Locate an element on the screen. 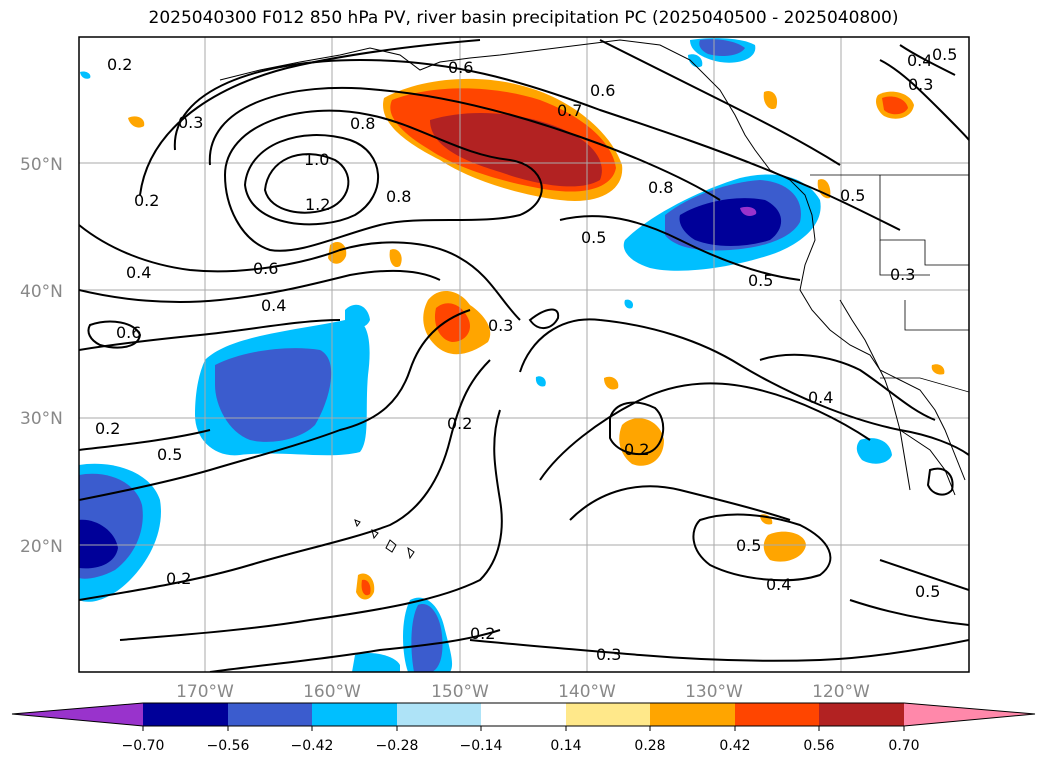 The width and height of the screenshot is (1047, 765). latitude-labels: 50°N 40°N 30°N 20°N is located at coordinates (41, 356).